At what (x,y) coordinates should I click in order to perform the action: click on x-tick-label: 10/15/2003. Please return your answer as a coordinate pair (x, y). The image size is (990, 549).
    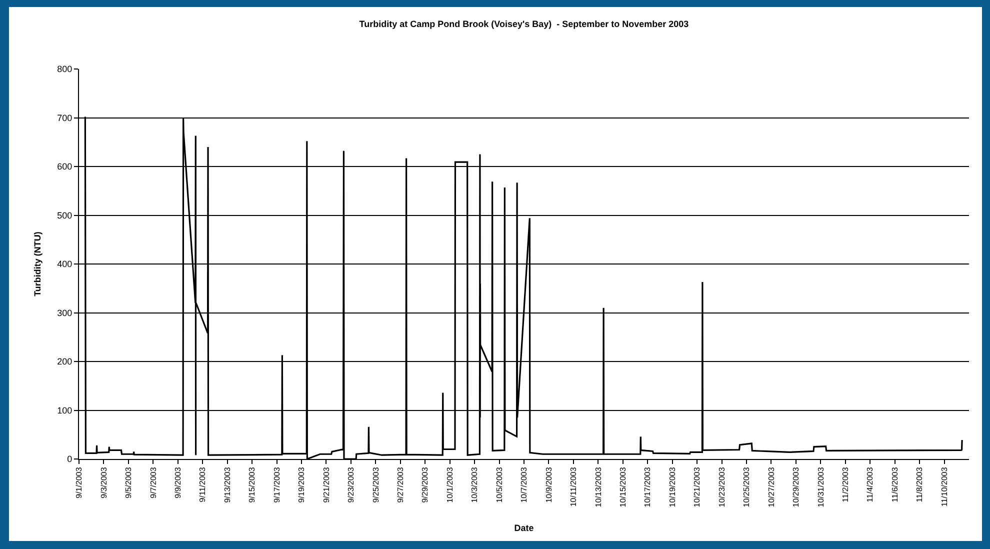
    Looking at the image, I should click on (623, 487).